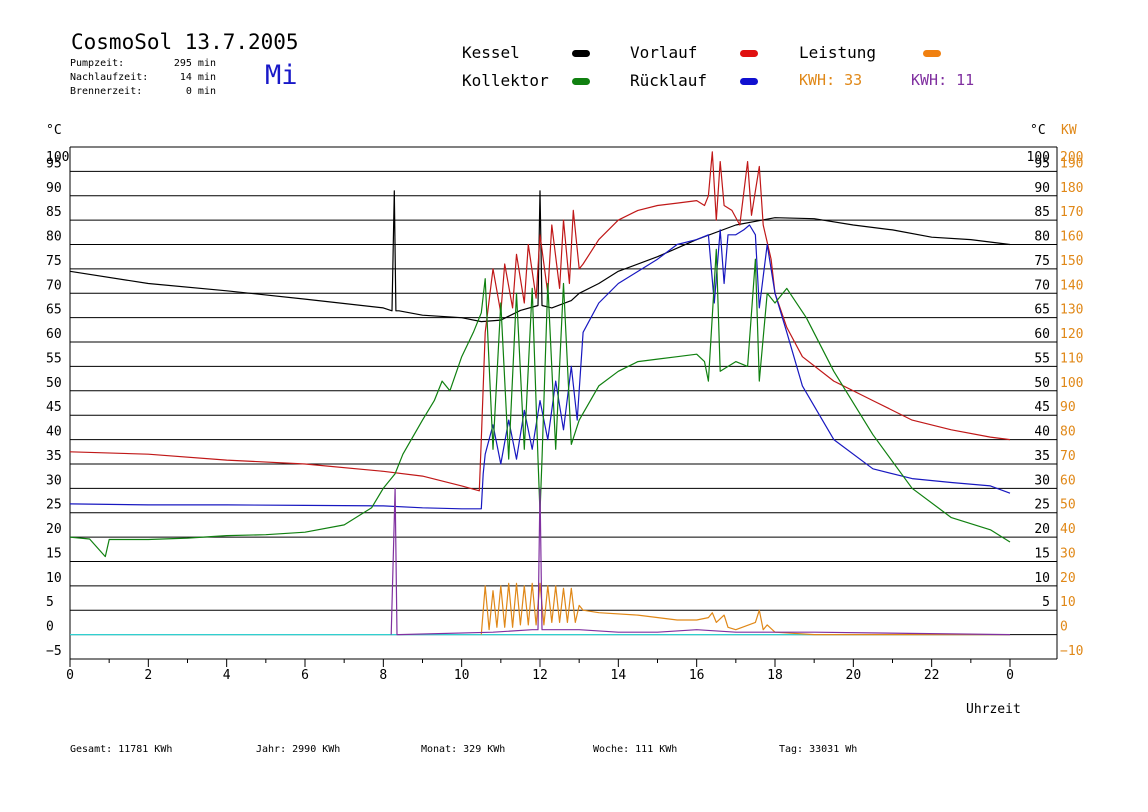  I want to click on legend-label-ruecklauf: Rücklauf, so click(669, 80).